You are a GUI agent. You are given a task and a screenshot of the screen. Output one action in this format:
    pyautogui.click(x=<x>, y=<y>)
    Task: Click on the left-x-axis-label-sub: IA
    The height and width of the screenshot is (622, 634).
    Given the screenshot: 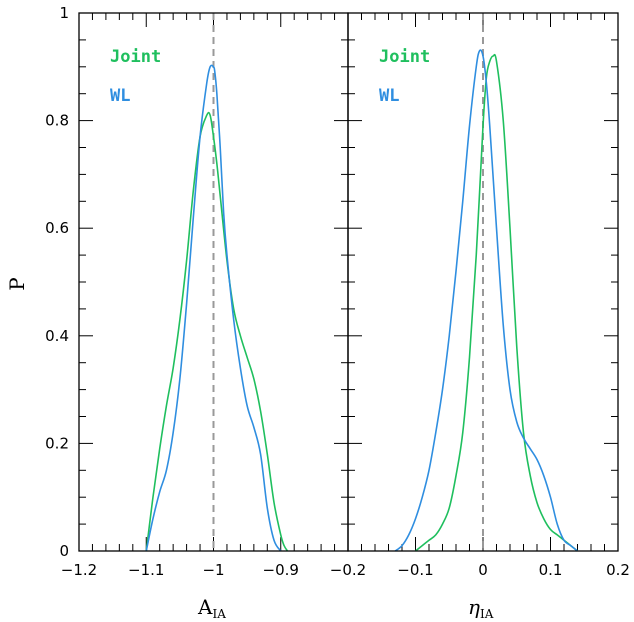 What is the action you would take?
    pyautogui.click(x=219, y=614)
    